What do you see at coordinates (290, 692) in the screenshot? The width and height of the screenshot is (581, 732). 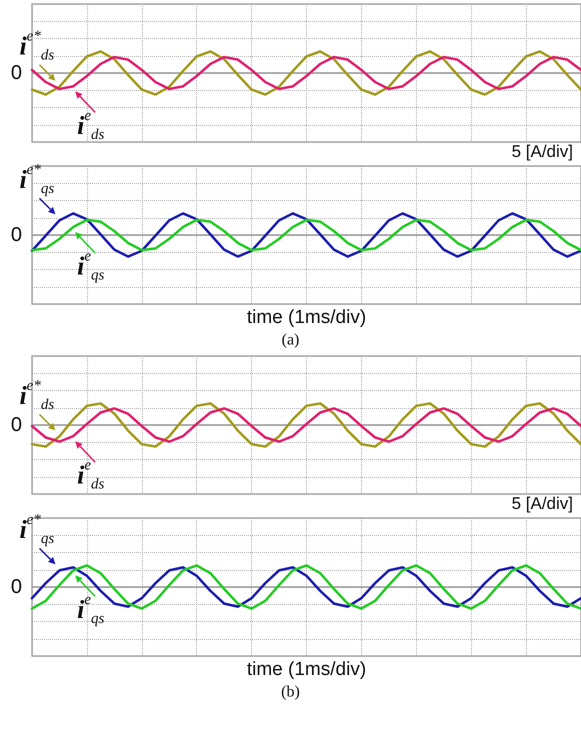 I see `text: (b)` at bounding box center [290, 692].